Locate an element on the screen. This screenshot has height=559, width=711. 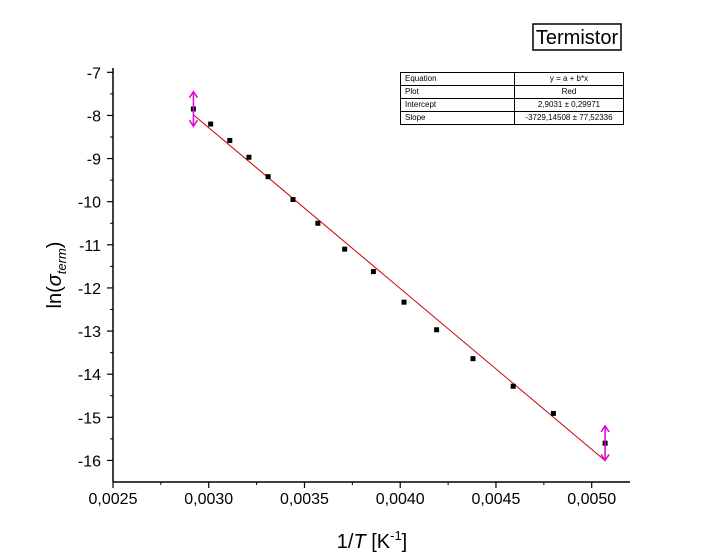
fit-row-plot: Plot Red is located at coordinates (512, 92).